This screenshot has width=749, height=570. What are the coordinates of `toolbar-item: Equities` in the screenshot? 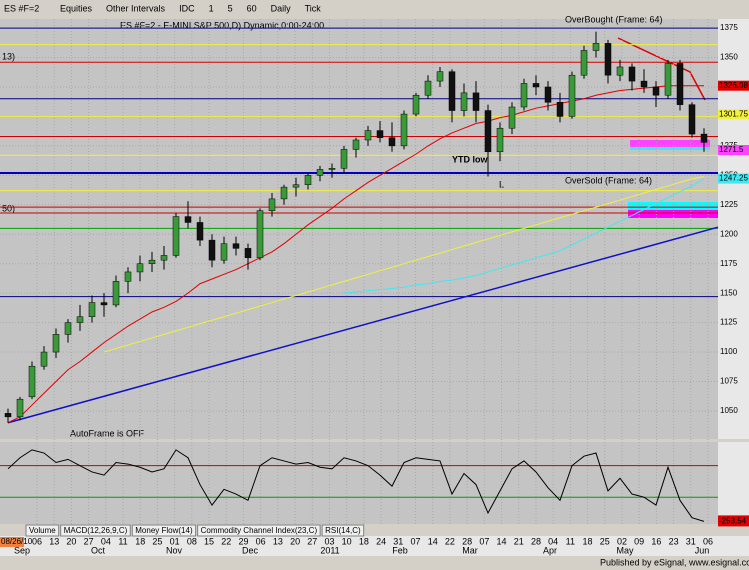 It's located at (76, 8).